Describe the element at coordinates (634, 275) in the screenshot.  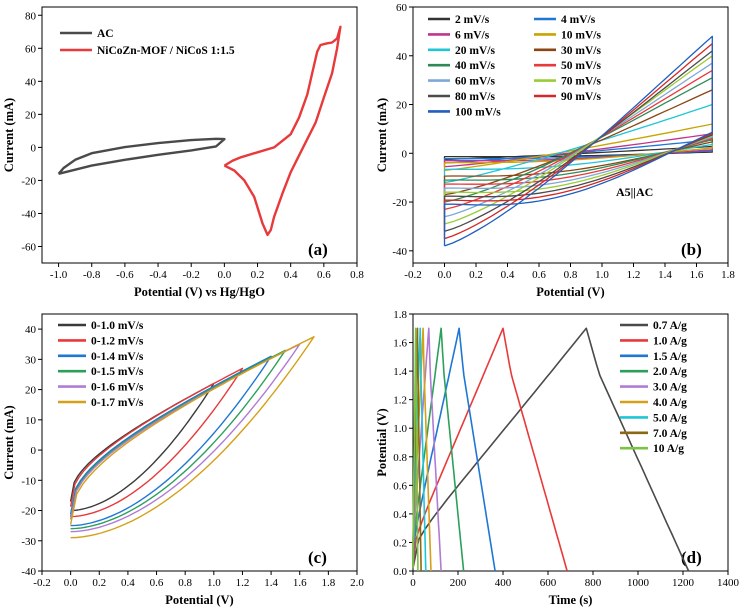
I see `x-tick-label: 1.2` at that location.